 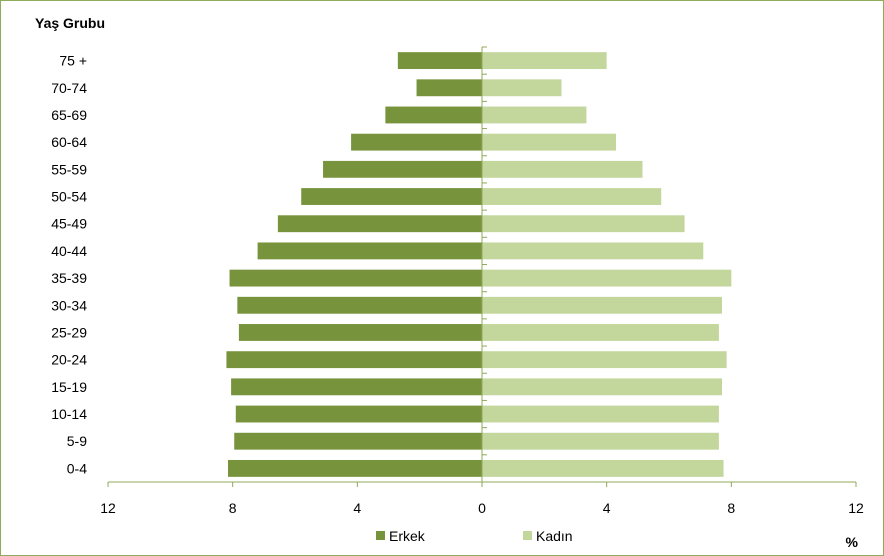 What do you see at coordinates (73, 61) in the screenshot?
I see `y-category-label: 75 +` at bounding box center [73, 61].